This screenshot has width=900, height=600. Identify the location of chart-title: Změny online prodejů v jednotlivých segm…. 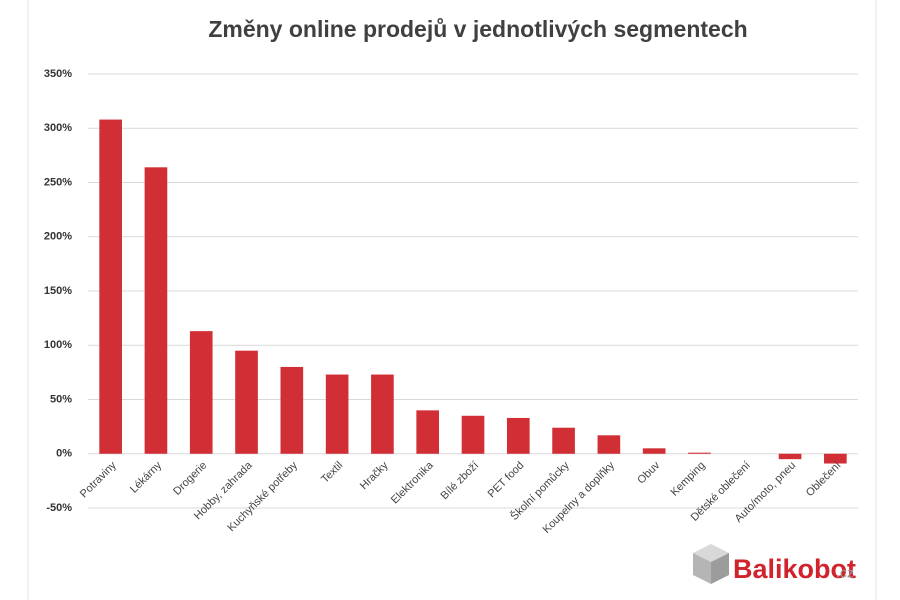
(477, 29).